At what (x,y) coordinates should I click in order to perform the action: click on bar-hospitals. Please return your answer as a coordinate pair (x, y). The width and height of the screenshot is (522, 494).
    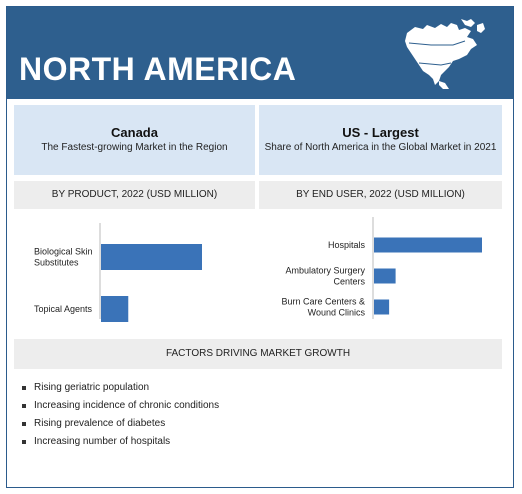
    Looking at the image, I should click on (428, 245).